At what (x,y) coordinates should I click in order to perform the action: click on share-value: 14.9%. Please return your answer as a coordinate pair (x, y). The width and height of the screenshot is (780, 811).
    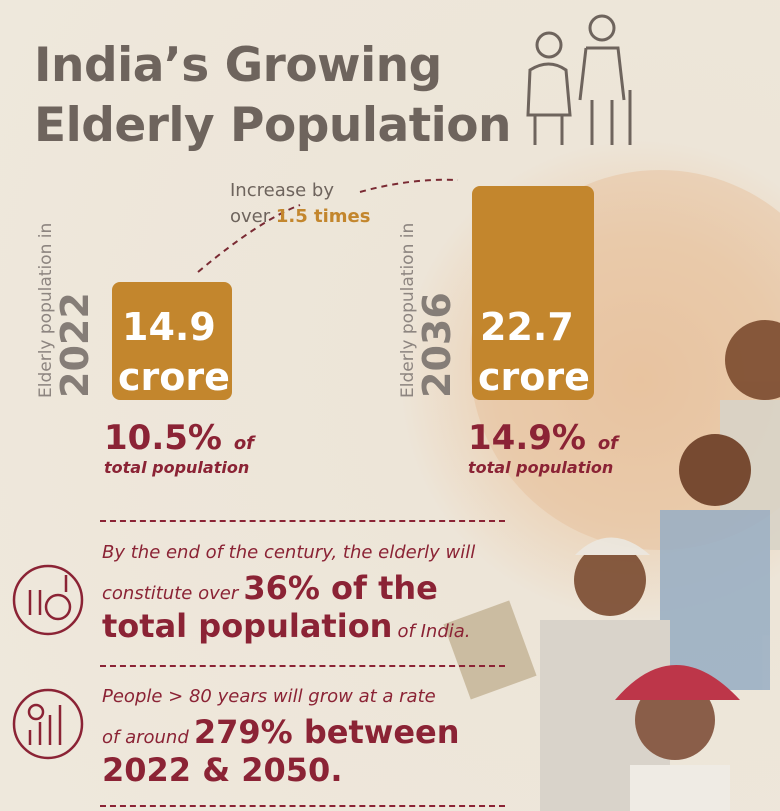
    Looking at the image, I should click on (527, 438).